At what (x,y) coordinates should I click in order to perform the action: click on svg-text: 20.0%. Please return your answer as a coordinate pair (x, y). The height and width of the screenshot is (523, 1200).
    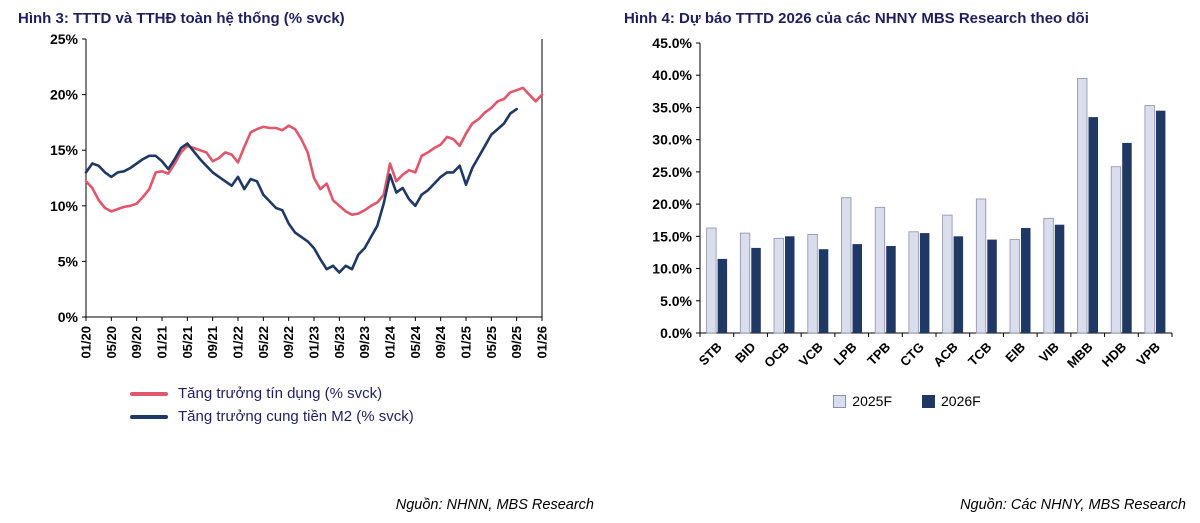
    Looking at the image, I should click on (672, 204).